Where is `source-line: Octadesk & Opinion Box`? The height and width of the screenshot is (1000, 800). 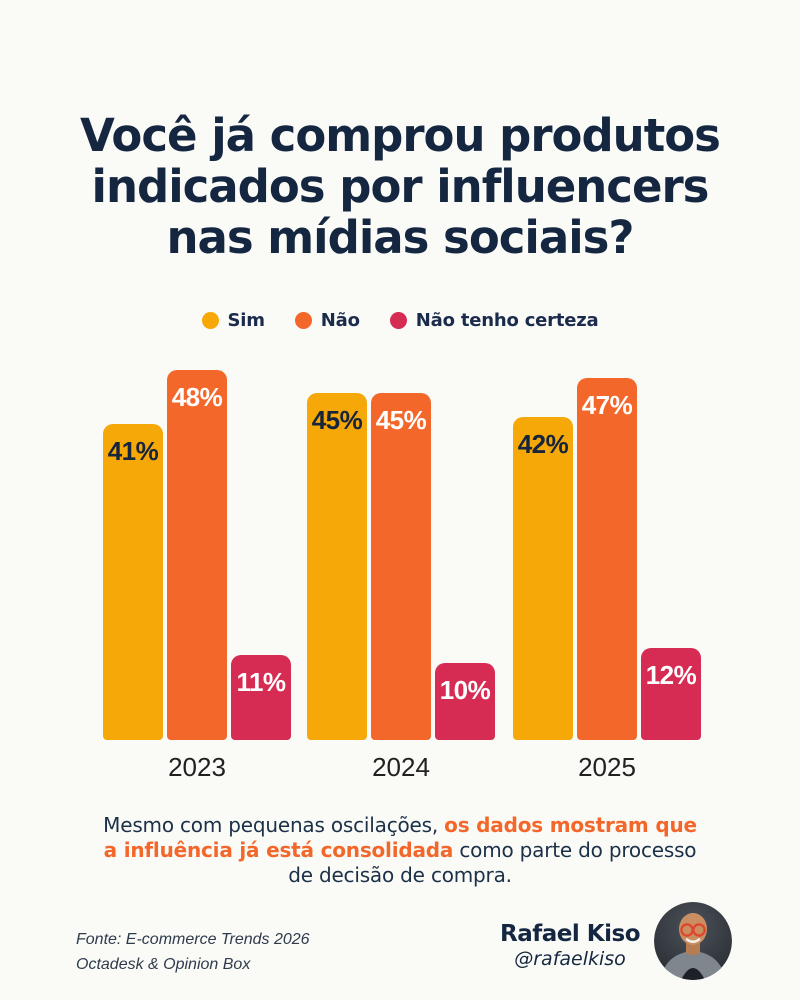
source-line: Octadesk & Opinion Box is located at coordinates (163, 964).